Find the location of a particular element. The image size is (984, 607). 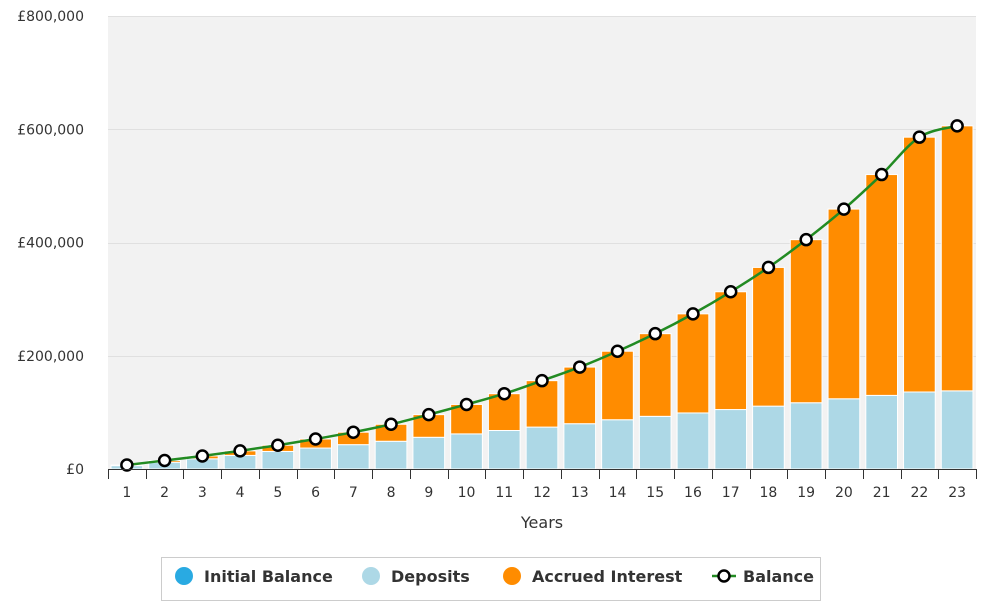

y-tick-label: £200,000 is located at coordinates (50, 357).